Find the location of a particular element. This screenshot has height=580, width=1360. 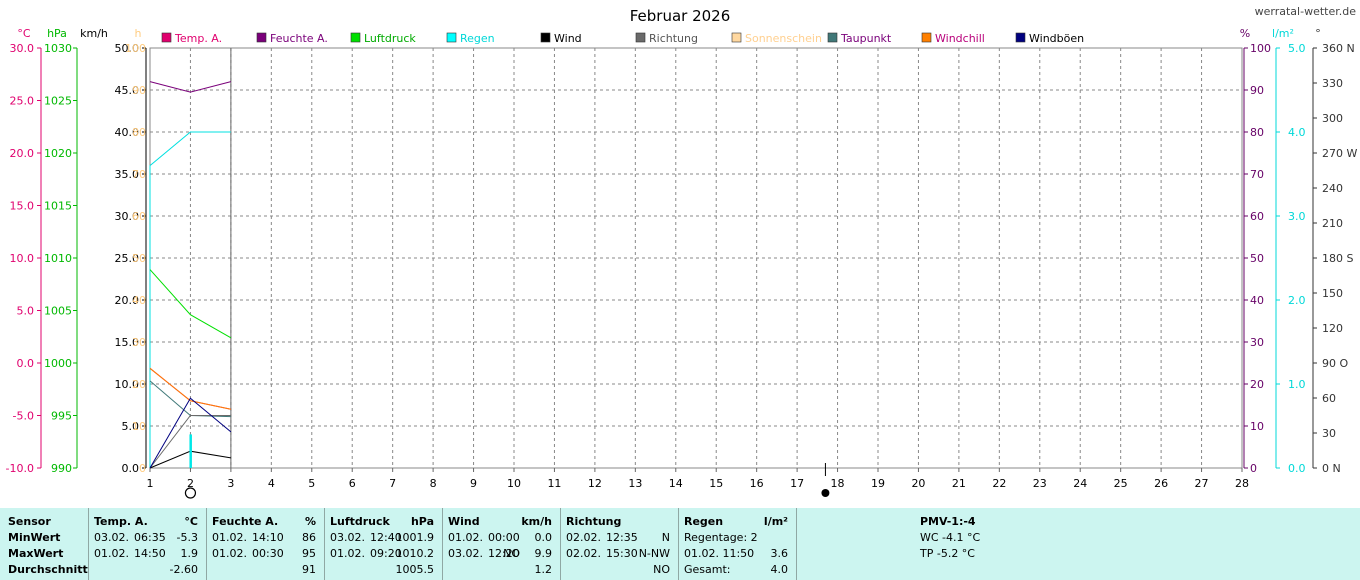

stats-col-feuchte-header: Feuchte A. is located at coordinates (245, 521).